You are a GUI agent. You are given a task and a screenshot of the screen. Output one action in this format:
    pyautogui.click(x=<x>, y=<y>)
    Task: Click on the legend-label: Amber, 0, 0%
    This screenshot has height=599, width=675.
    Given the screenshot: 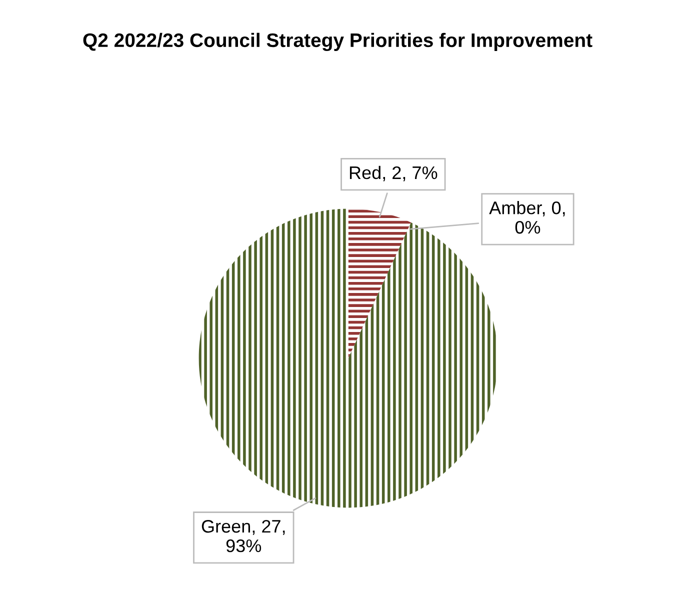 What is the action you would take?
    pyautogui.click(x=527, y=217)
    